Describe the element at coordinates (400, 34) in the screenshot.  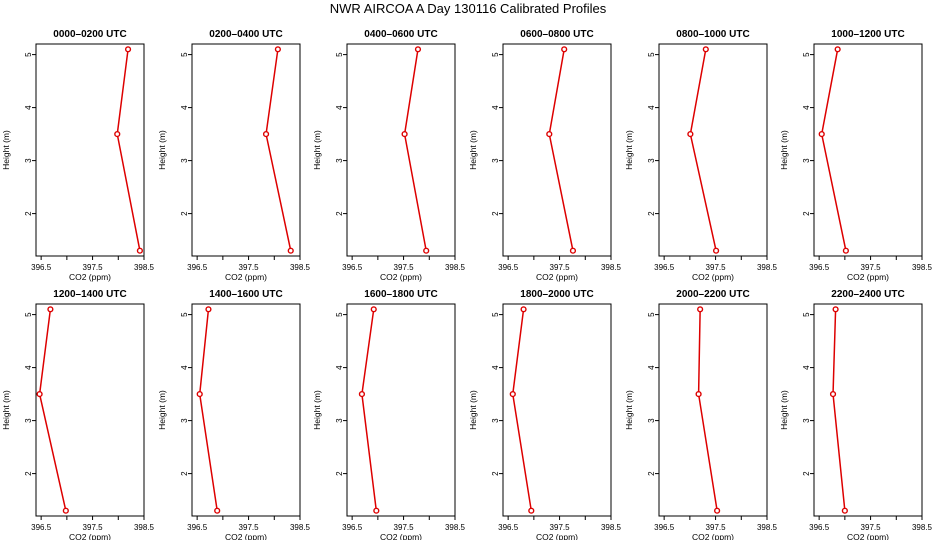
I see `panel-title: 0400–0600 UTC` at that location.